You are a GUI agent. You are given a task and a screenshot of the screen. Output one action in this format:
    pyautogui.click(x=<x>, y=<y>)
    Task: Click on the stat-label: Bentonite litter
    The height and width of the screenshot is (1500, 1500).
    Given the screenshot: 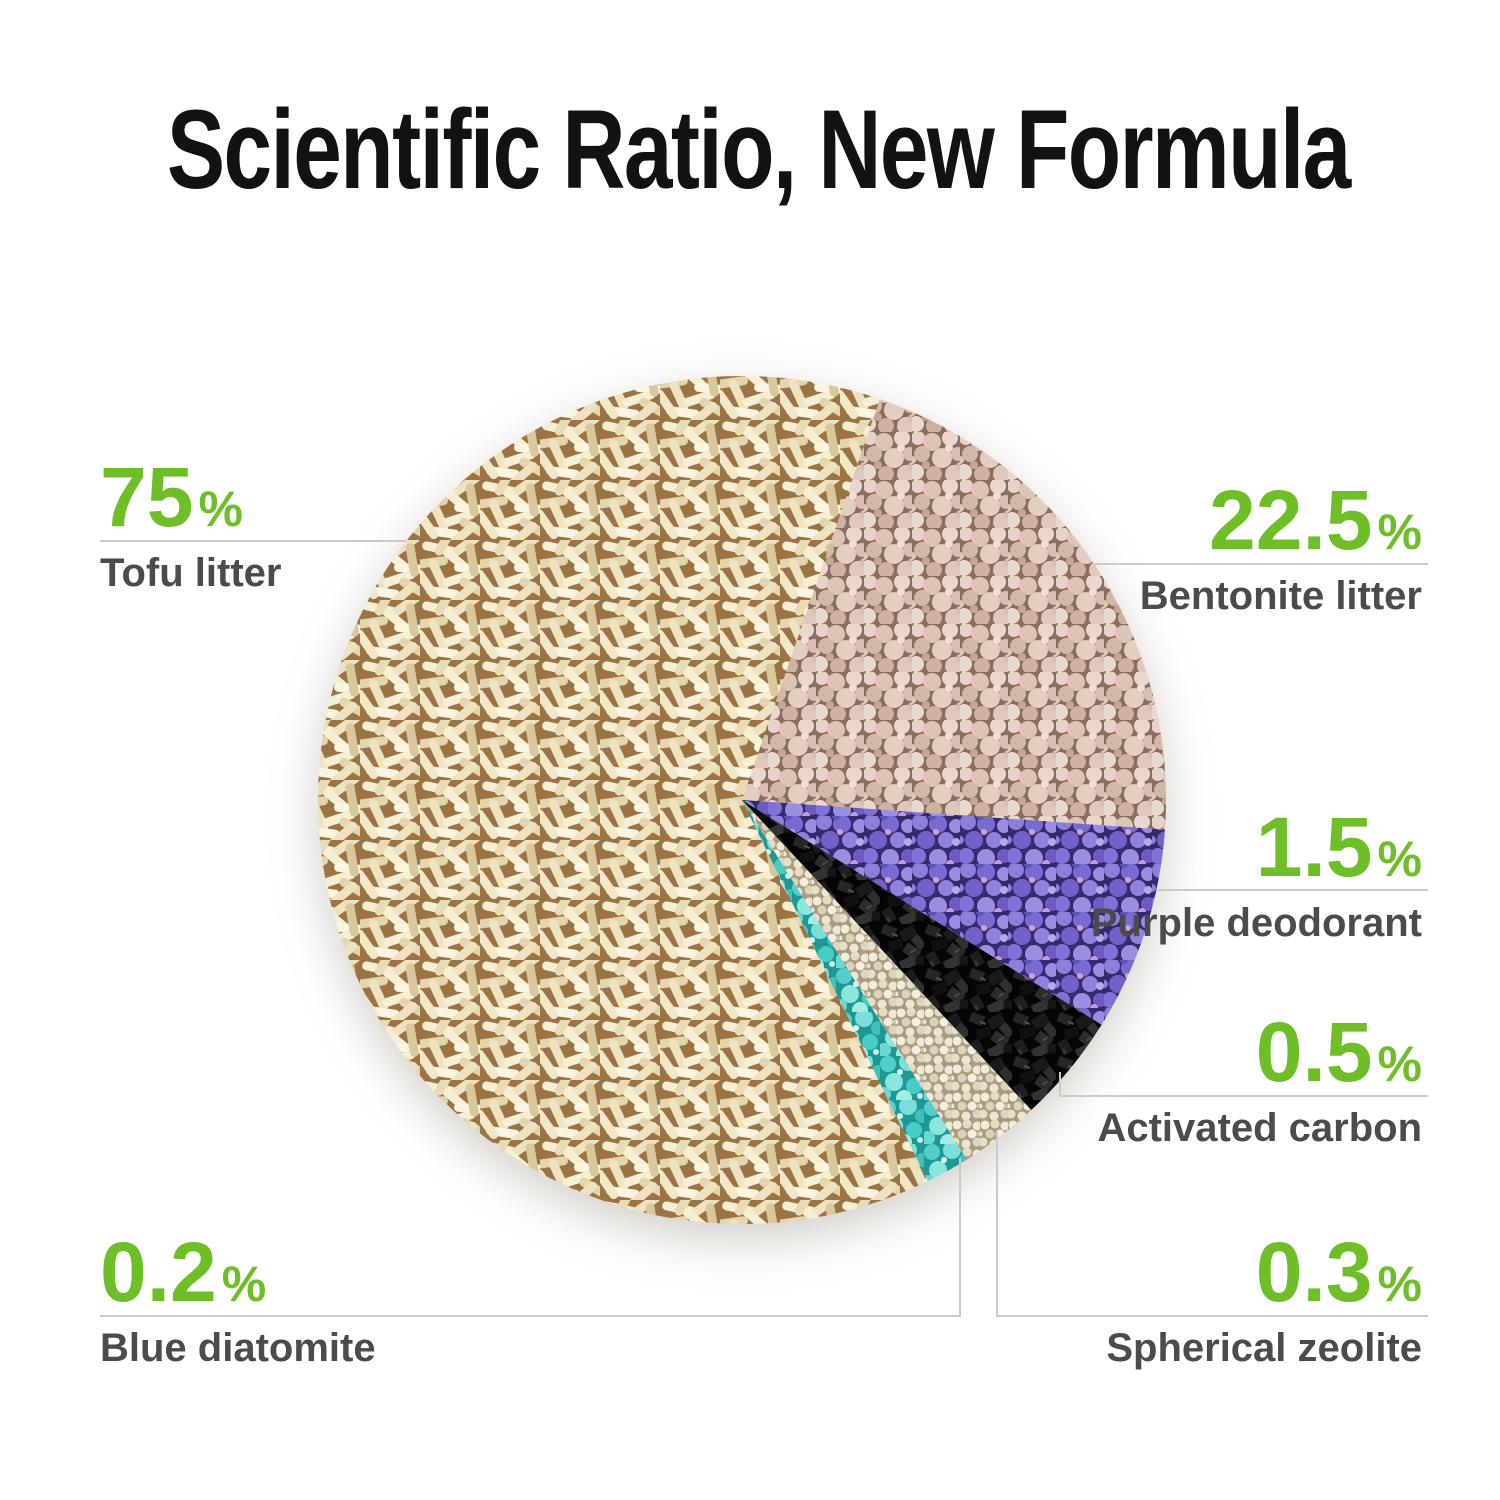 What is the action you would take?
    pyautogui.click(x=1280, y=596)
    